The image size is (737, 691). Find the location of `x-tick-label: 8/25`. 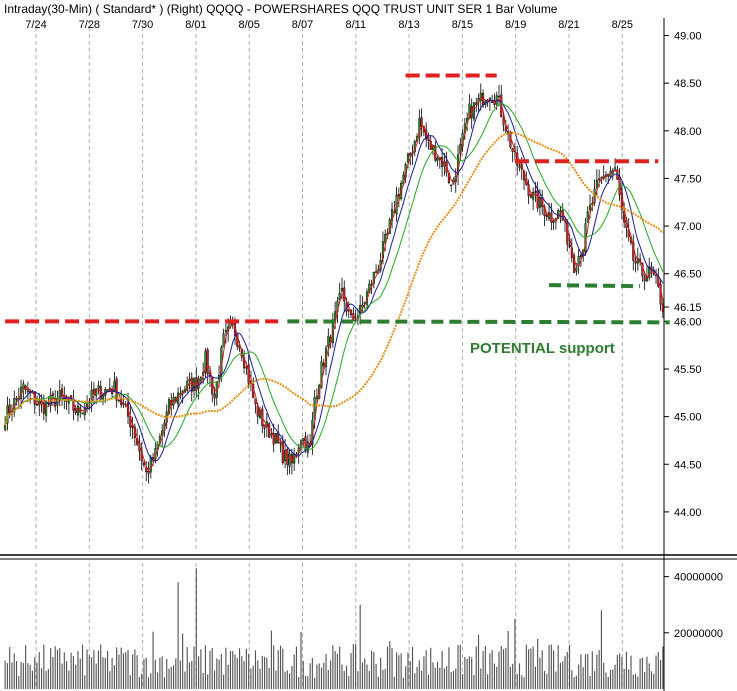

x-tick-label: 8/25 is located at coordinates (622, 25).